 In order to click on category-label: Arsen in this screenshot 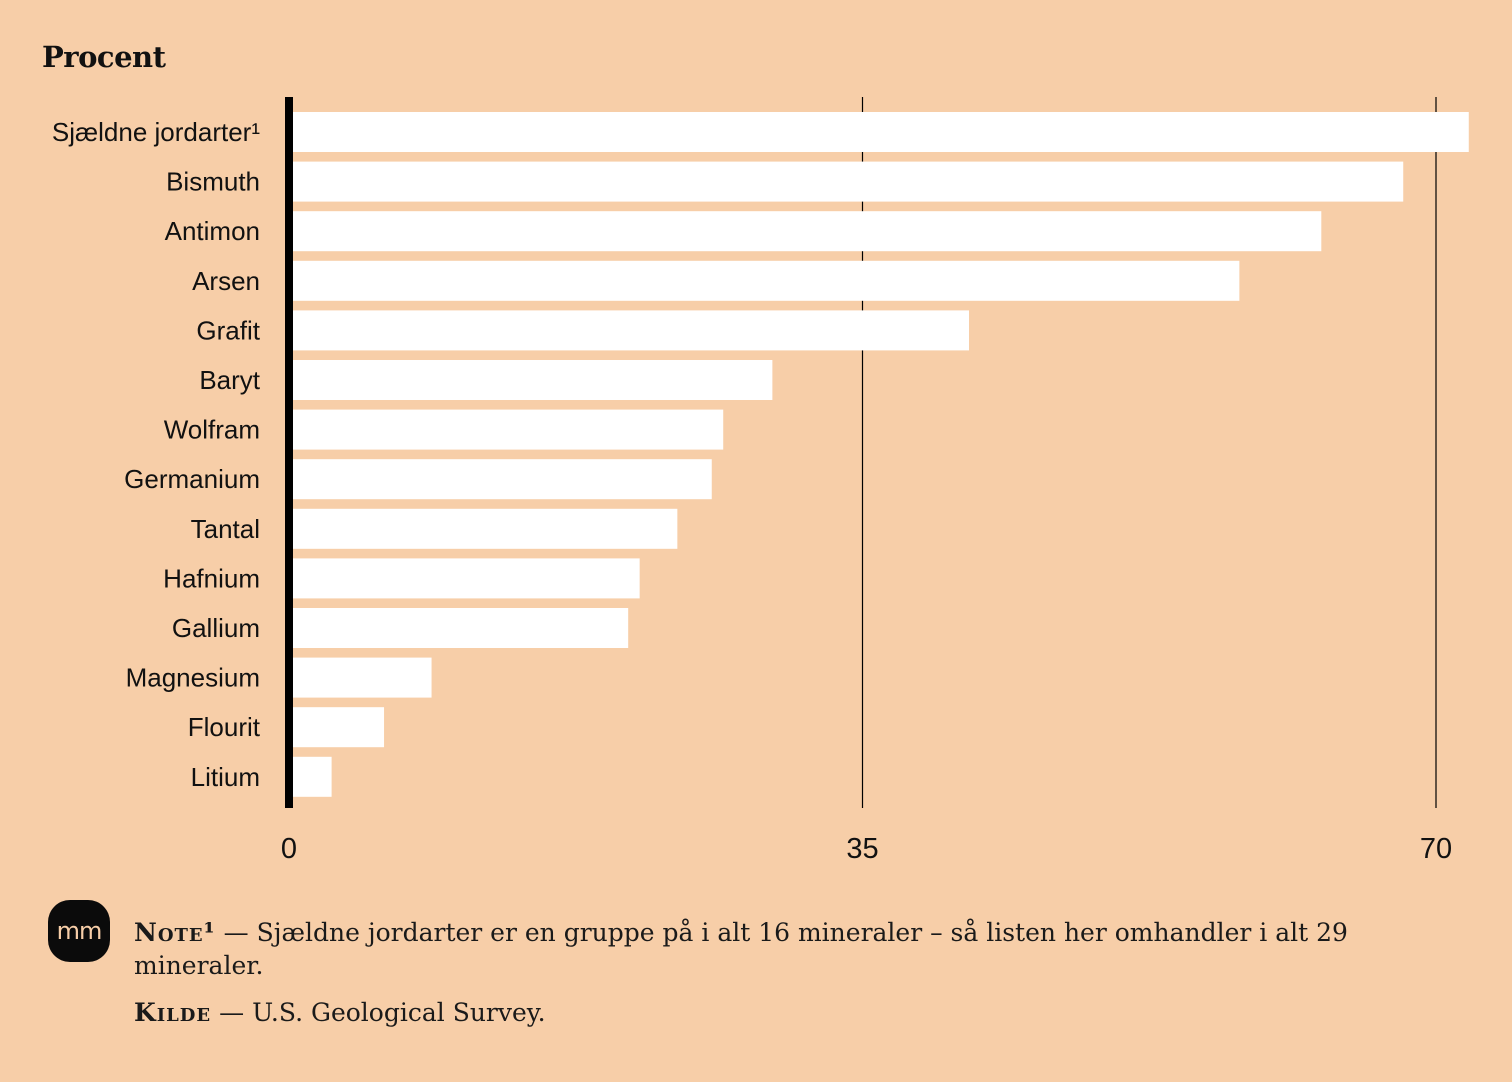, I will do `click(226, 281)`.